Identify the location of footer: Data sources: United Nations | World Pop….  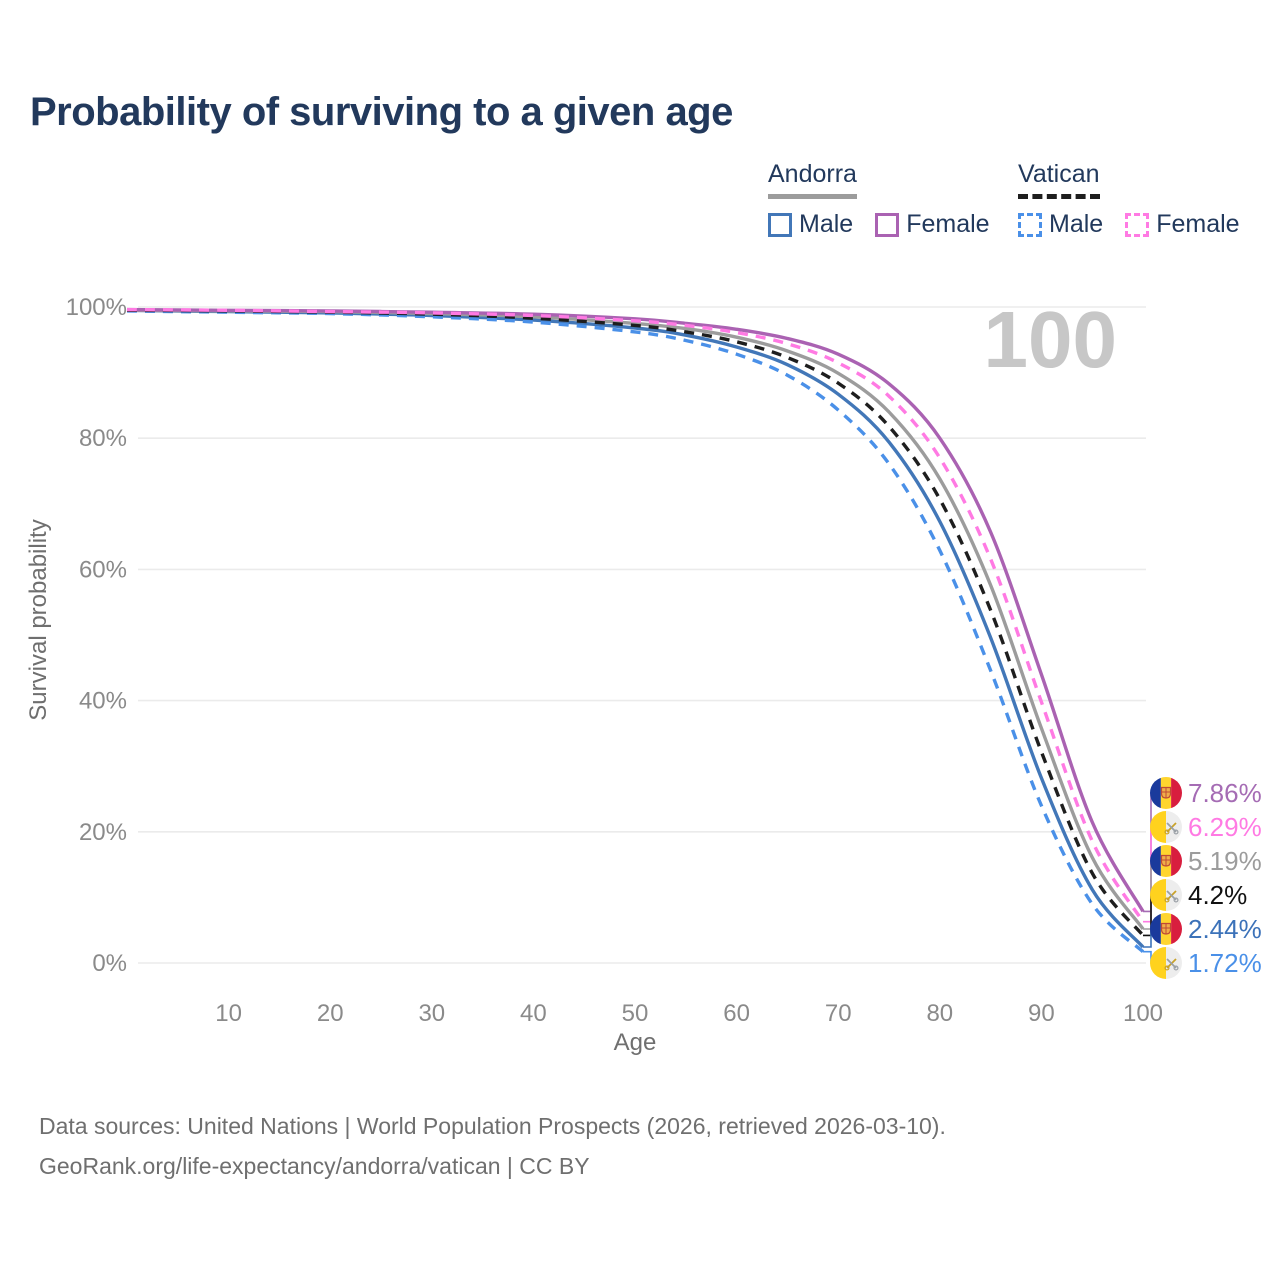
(492, 1146).